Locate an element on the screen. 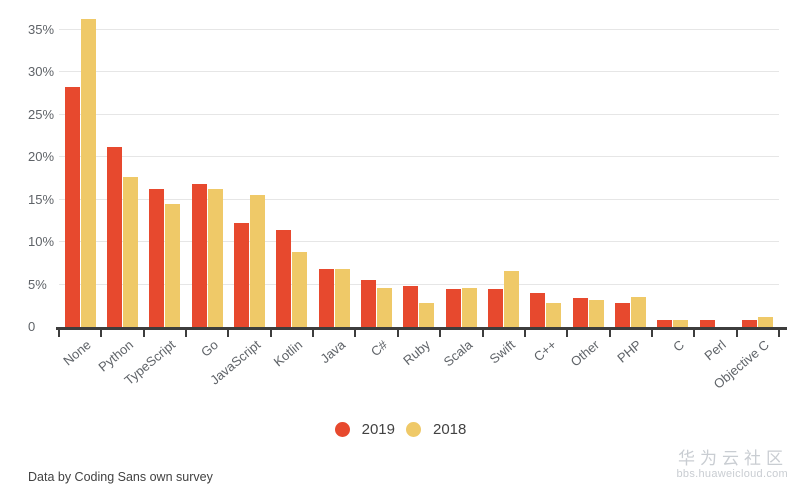 The image size is (801, 494). gridline-15pct is located at coordinates (419, 199).